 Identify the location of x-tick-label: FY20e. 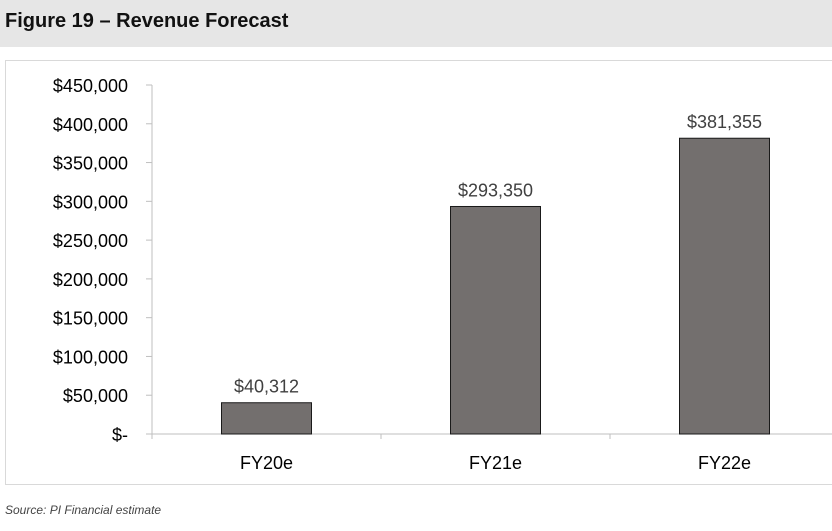
(266, 463).